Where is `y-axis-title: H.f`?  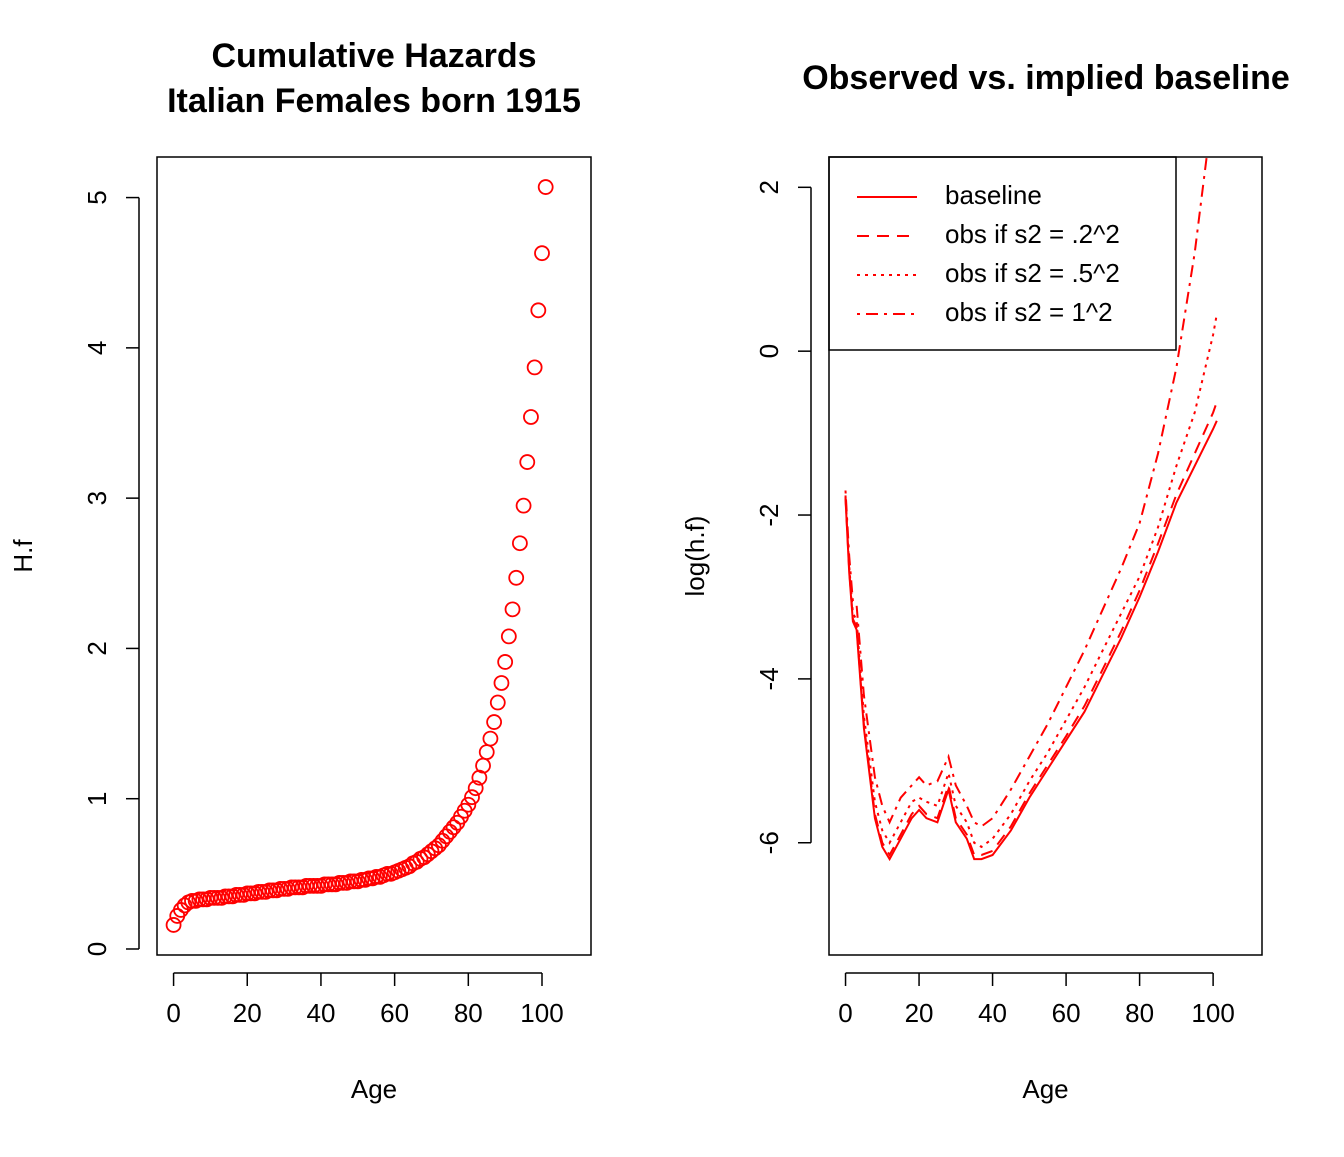
y-axis-title: H.f is located at coordinates (23, 556).